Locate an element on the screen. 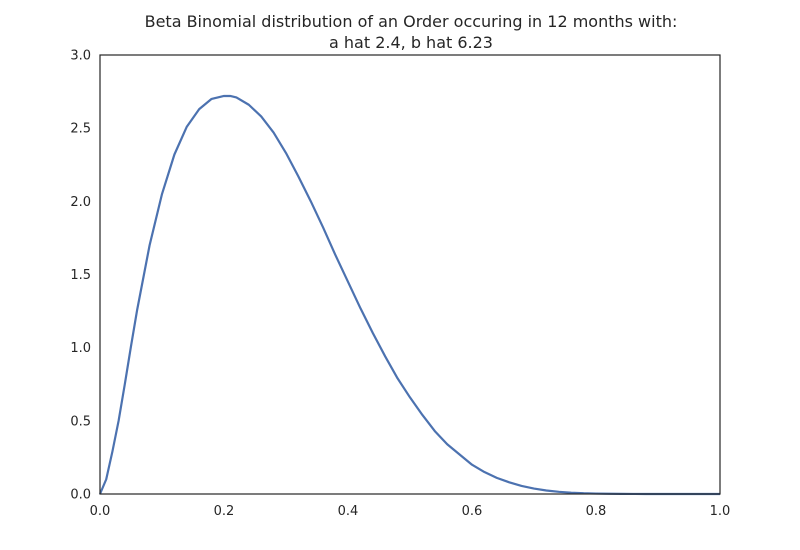  x-tick-label: 0.4 is located at coordinates (348, 511).